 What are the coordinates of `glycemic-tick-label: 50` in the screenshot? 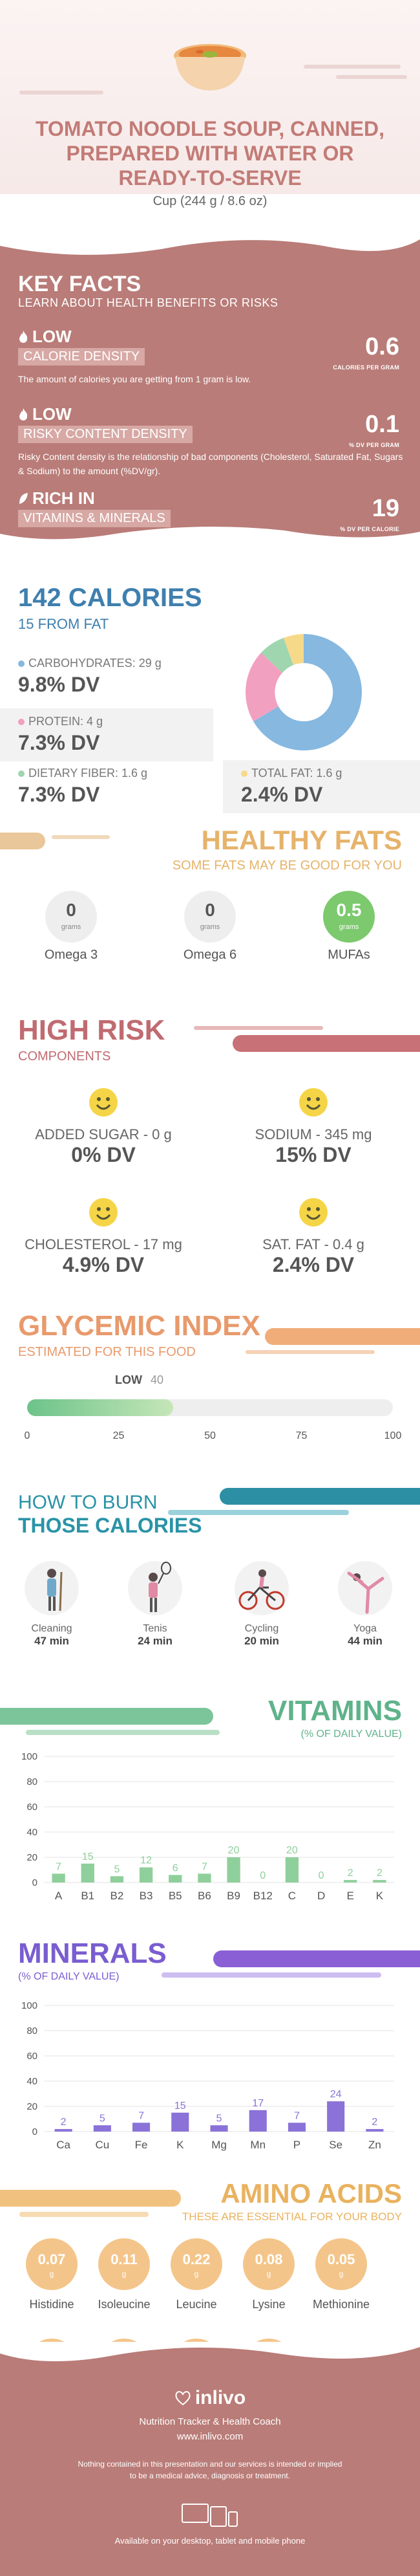 It's located at (210, 1435).